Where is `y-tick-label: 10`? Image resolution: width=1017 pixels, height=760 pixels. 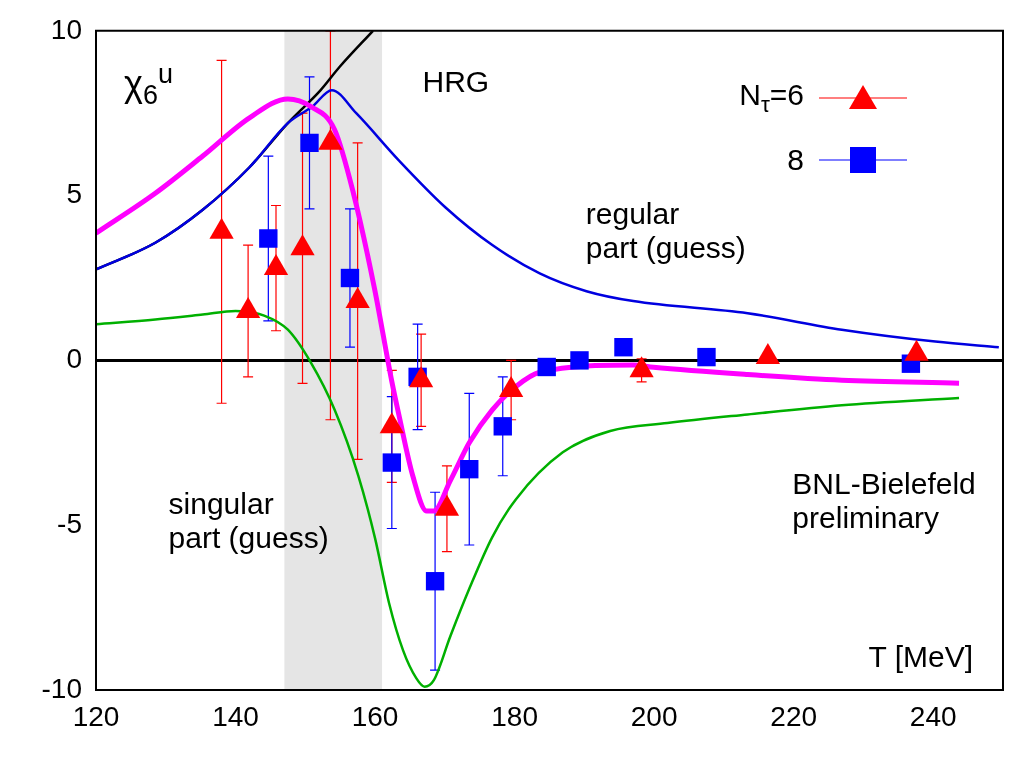 y-tick-label: 10 is located at coordinates (66, 29).